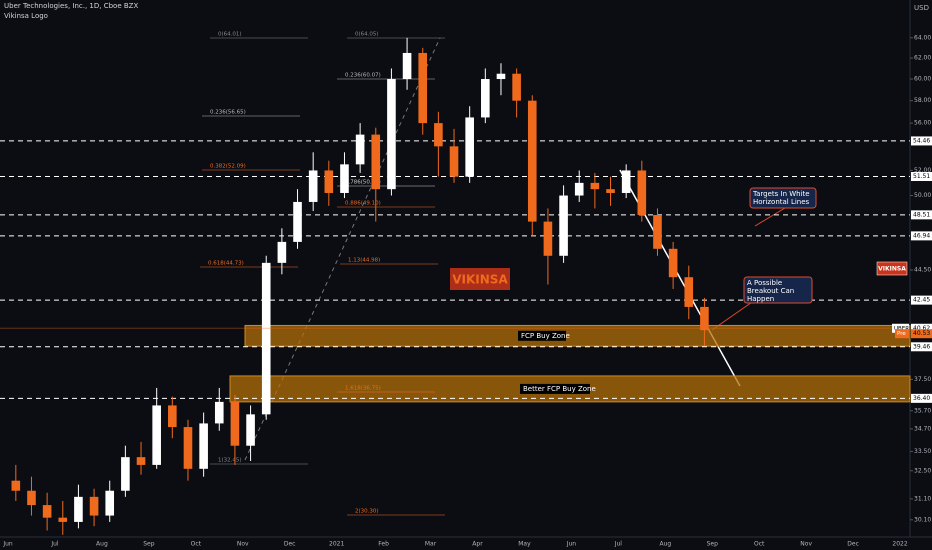 The image size is (932, 550). Describe the element at coordinates (577, 335) in the screenshot. I see `buy-zone` at that location.